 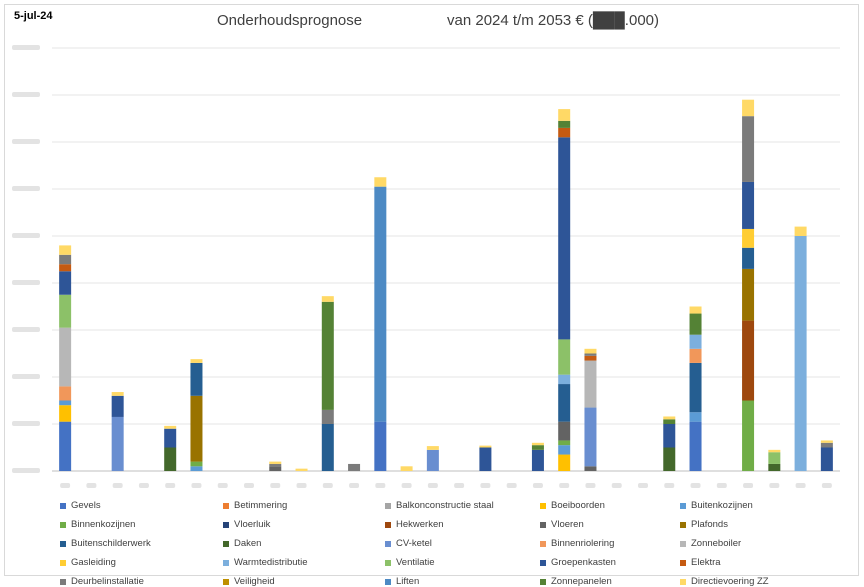 What do you see at coordinates (439, 505) in the screenshot?
I see `legend-item: Balkonconstructie staal` at bounding box center [439, 505].